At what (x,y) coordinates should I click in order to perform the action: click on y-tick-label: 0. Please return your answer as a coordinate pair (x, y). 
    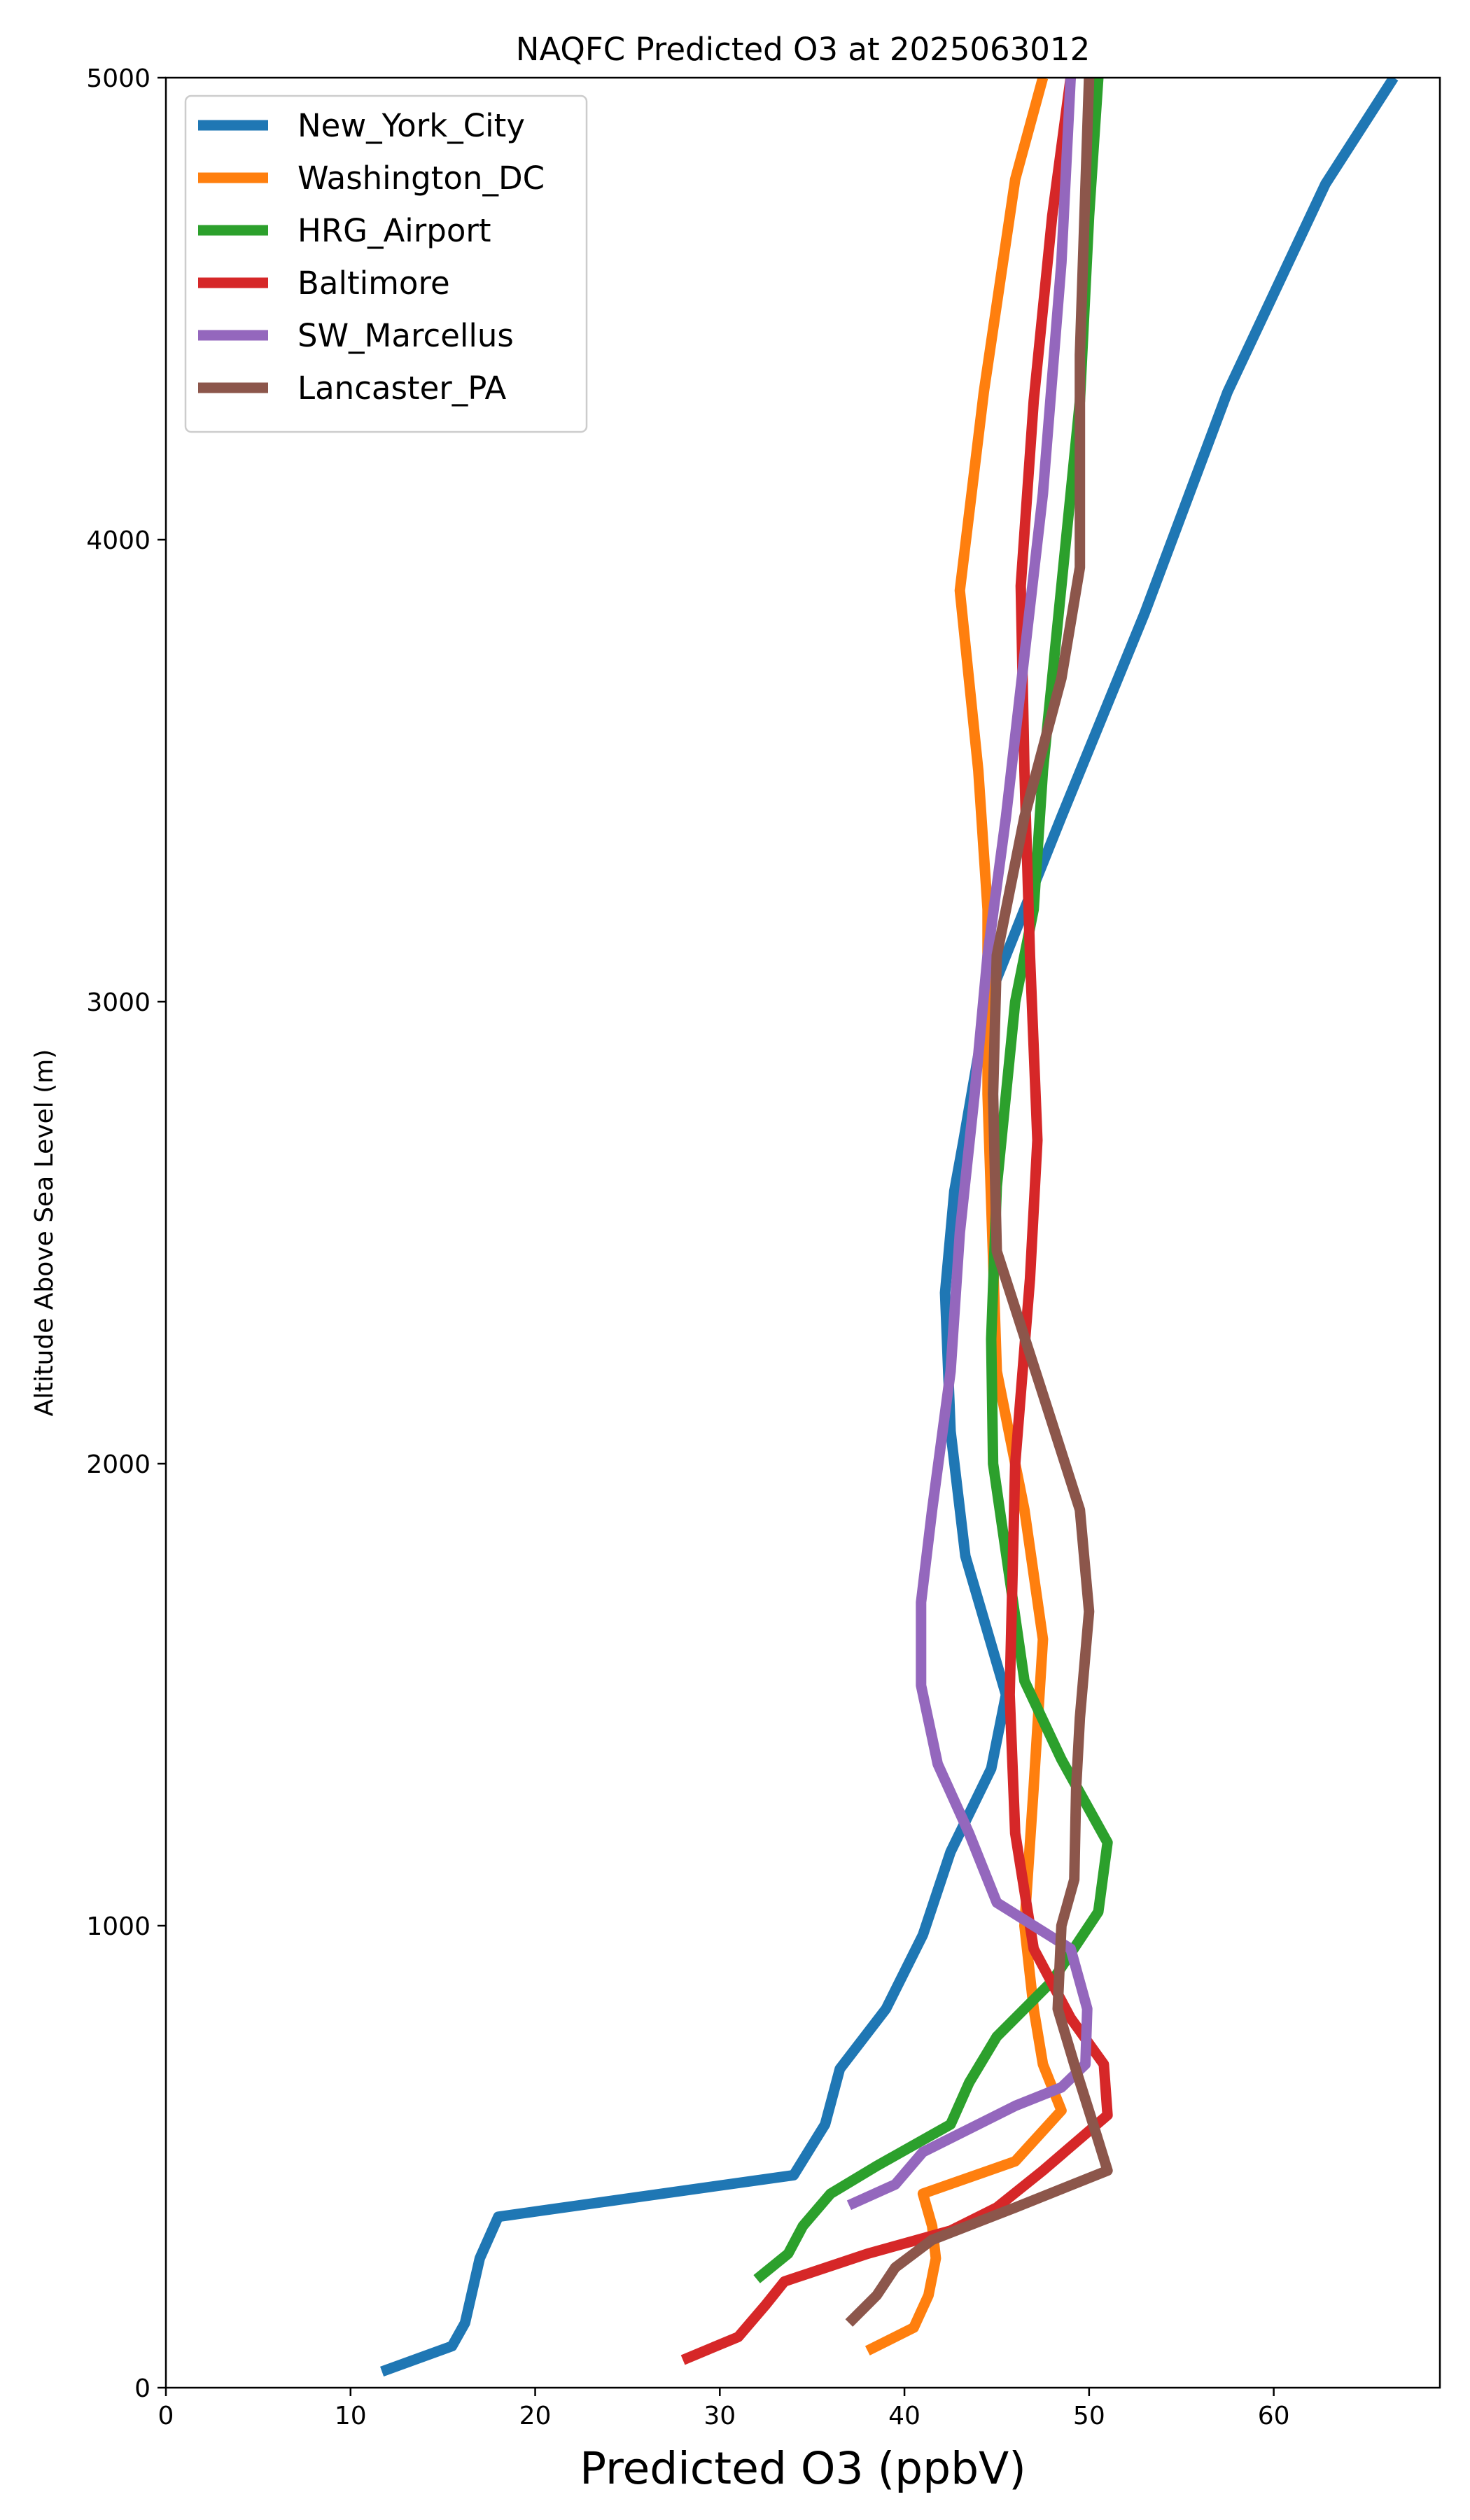
    Looking at the image, I should click on (142, 2388).